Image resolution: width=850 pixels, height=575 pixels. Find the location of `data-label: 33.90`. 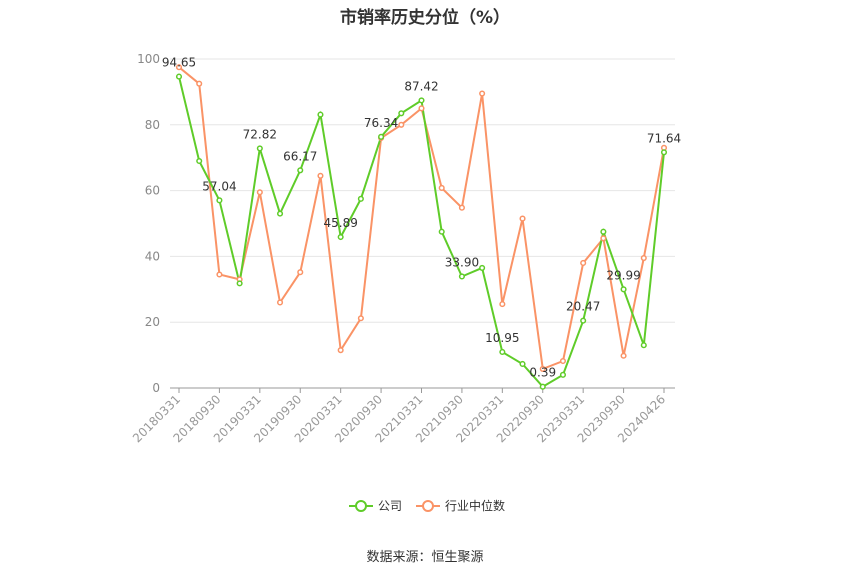

data-label: 33.90 is located at coordinates (462, 262).